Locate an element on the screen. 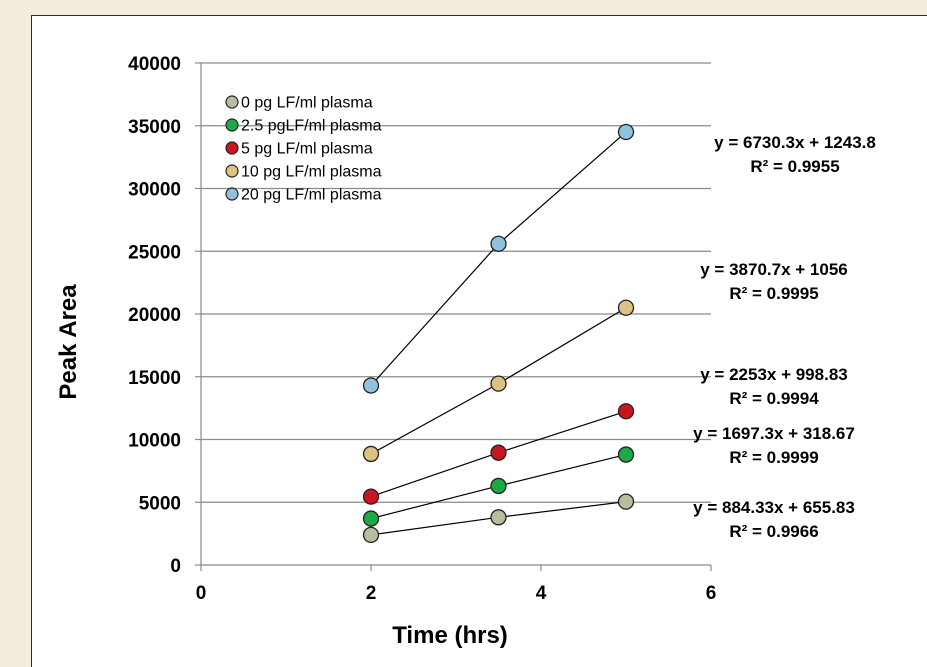 Image resolution: width=927 pixels, height=667 pixels. trend-r2-4: R² = 0.9955 is located at coordinates (794, 166).